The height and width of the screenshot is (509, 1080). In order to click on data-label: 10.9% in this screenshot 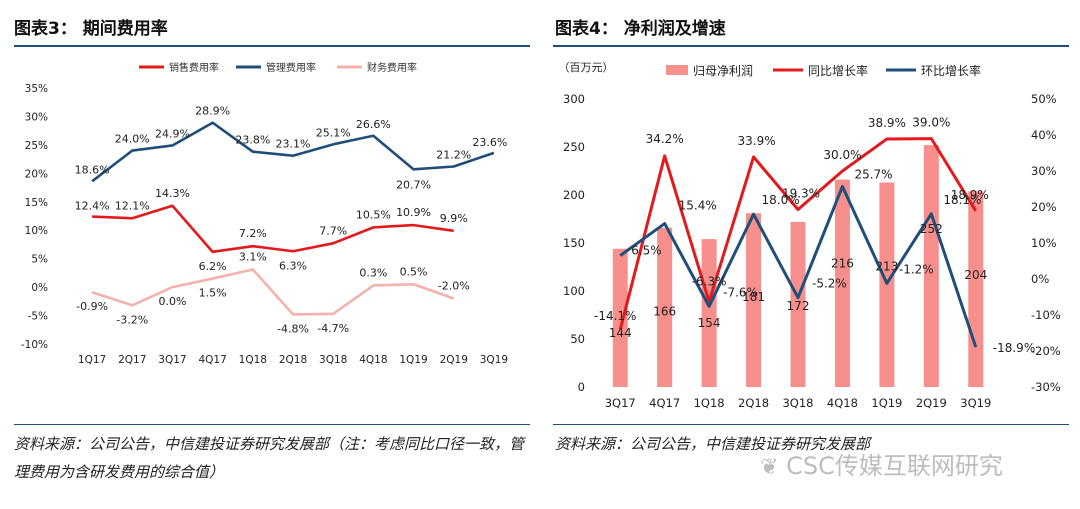, I will do `click(413, 212)`.